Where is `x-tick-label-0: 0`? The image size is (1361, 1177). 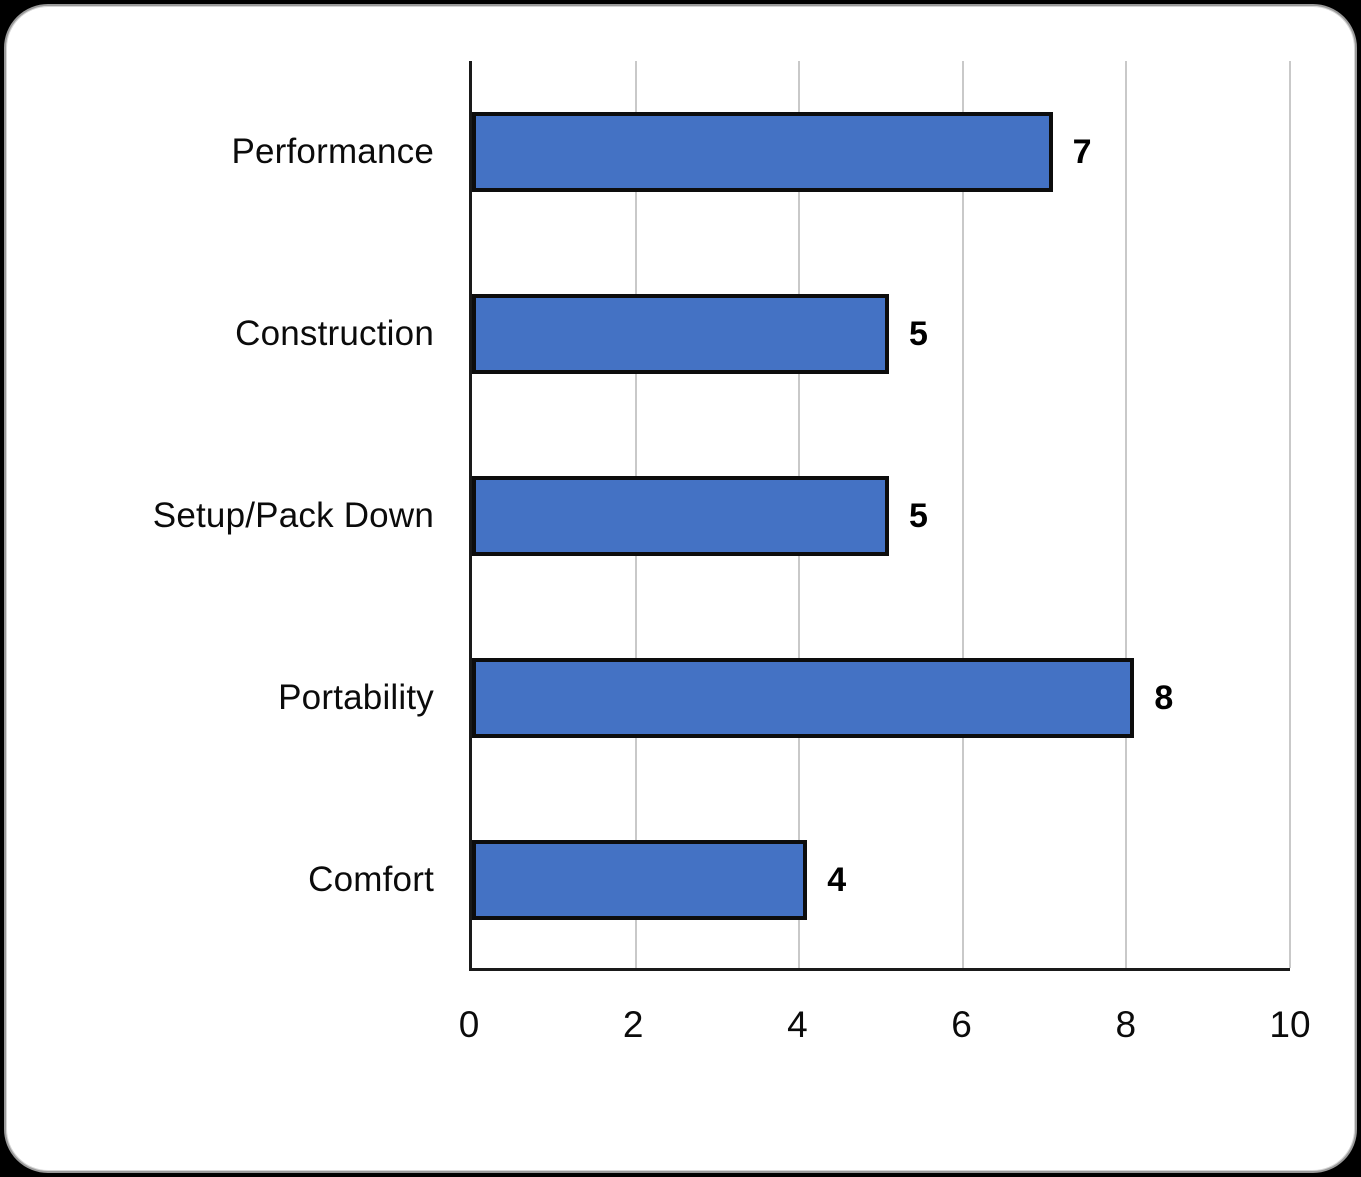 x-tick-label-0: 0 is located at coordinates (469, 1024).